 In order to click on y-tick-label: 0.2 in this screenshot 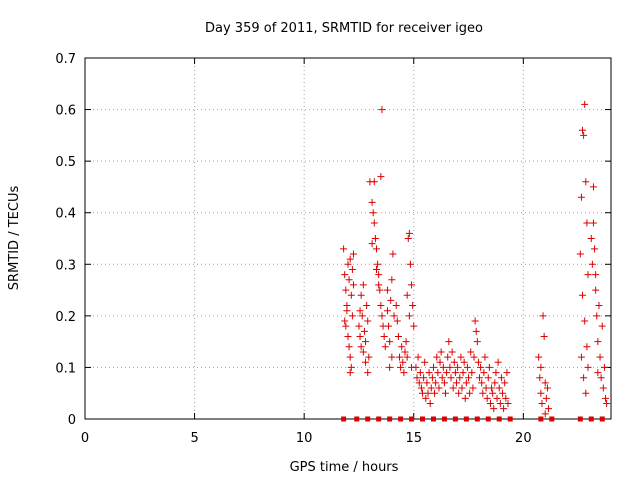, I will do `click(65, 317)`.